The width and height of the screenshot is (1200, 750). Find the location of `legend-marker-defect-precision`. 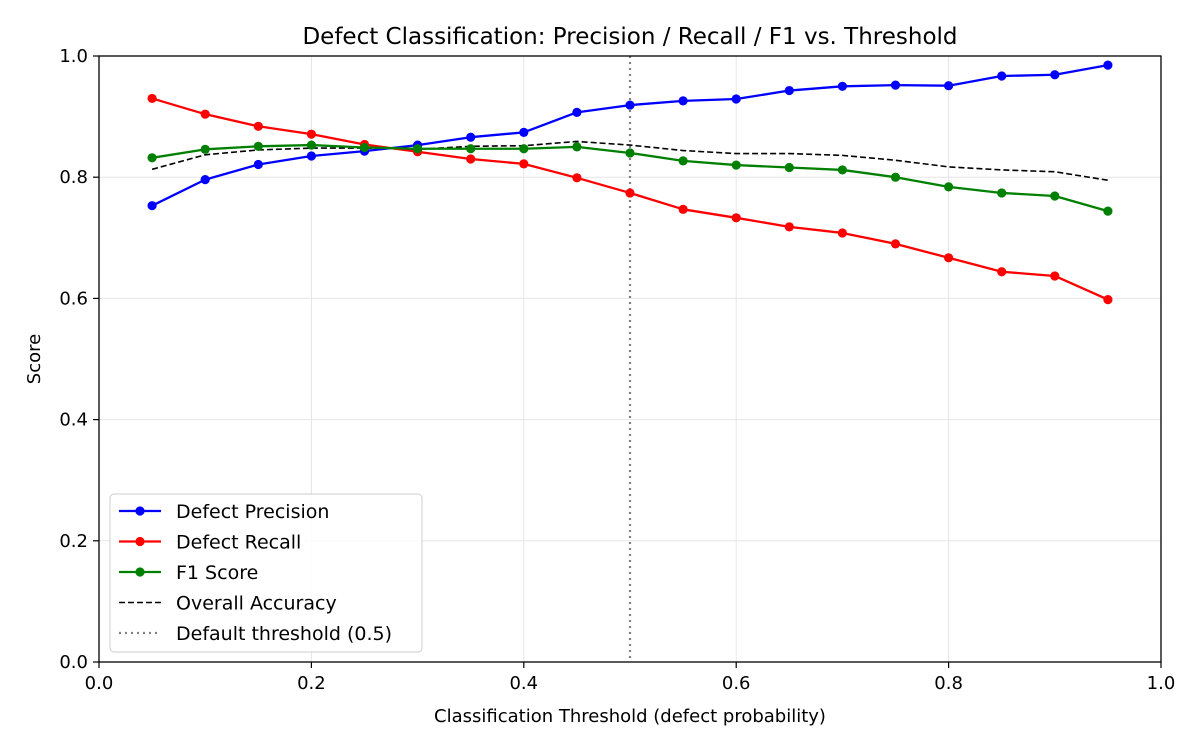

legend-marker-defect-precision is located at coordinates (140, 511).